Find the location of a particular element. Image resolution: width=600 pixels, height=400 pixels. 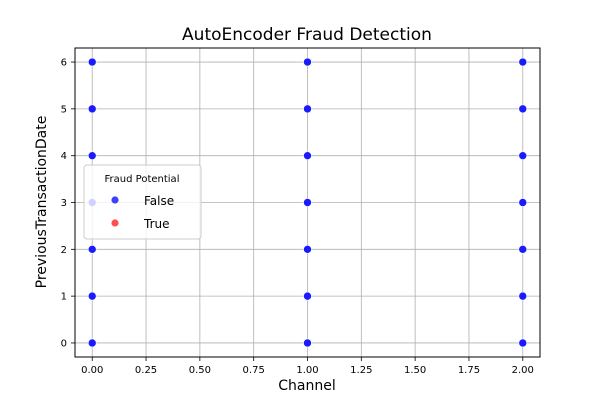

chart-title: AutoEncoder Fraud Detection is located at coordinates (307, 35).